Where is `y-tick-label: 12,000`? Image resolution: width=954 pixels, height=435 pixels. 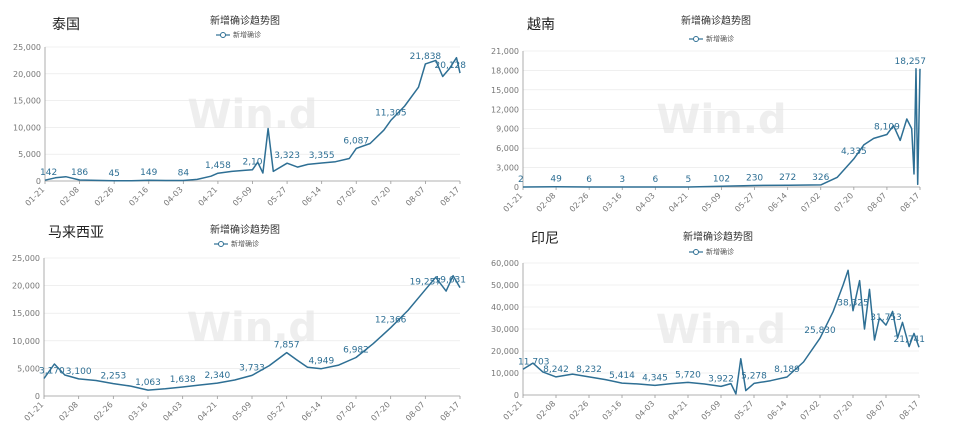 y-tick-label: 12,000 is located at coordinates (505, 109).